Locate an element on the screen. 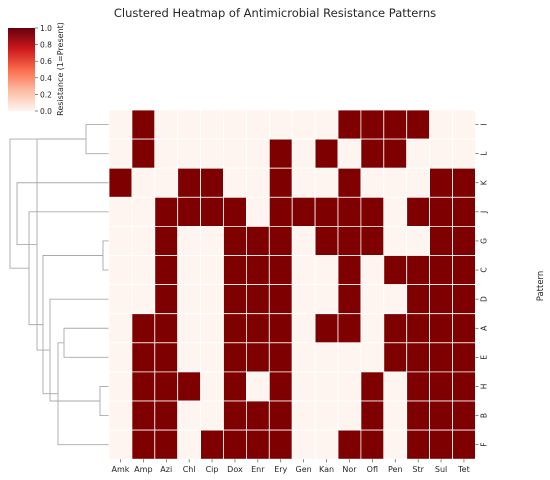 Image resolution: width=550 pixels, height=480 pixels. y-tick-label: D is located at coordinates (483, 299).